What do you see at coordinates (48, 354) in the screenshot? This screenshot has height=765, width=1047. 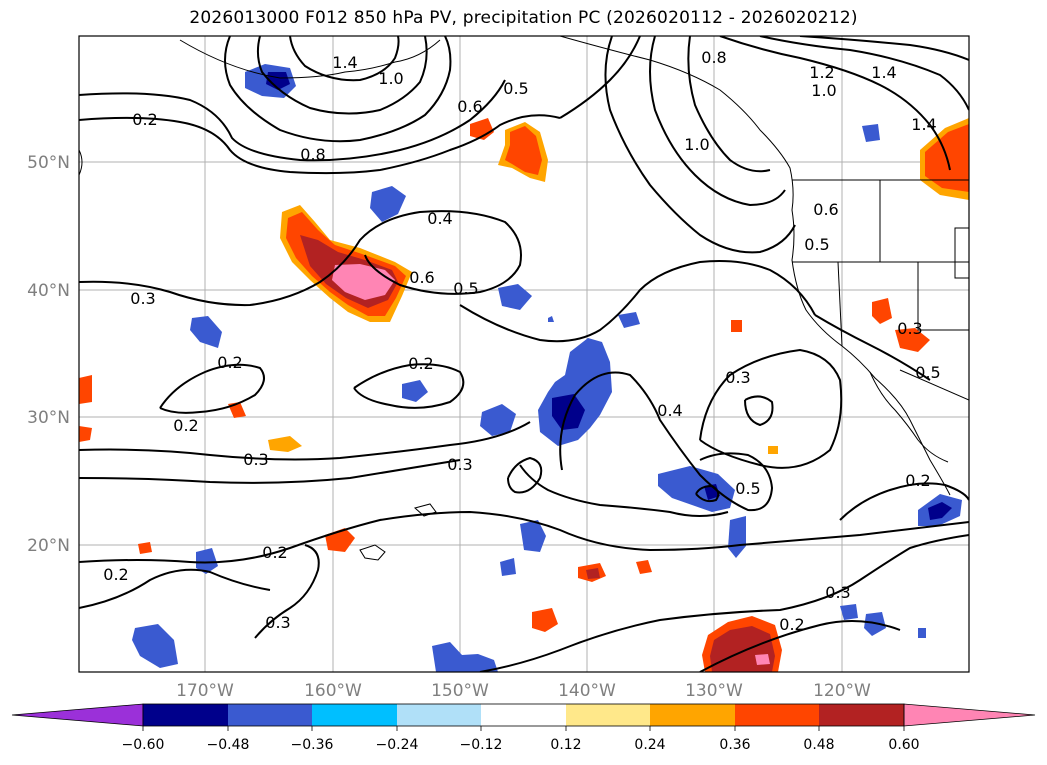 I see `latitude-labels: 50°N 40°N 30°N 20°N` at bounding box center [48, 354].